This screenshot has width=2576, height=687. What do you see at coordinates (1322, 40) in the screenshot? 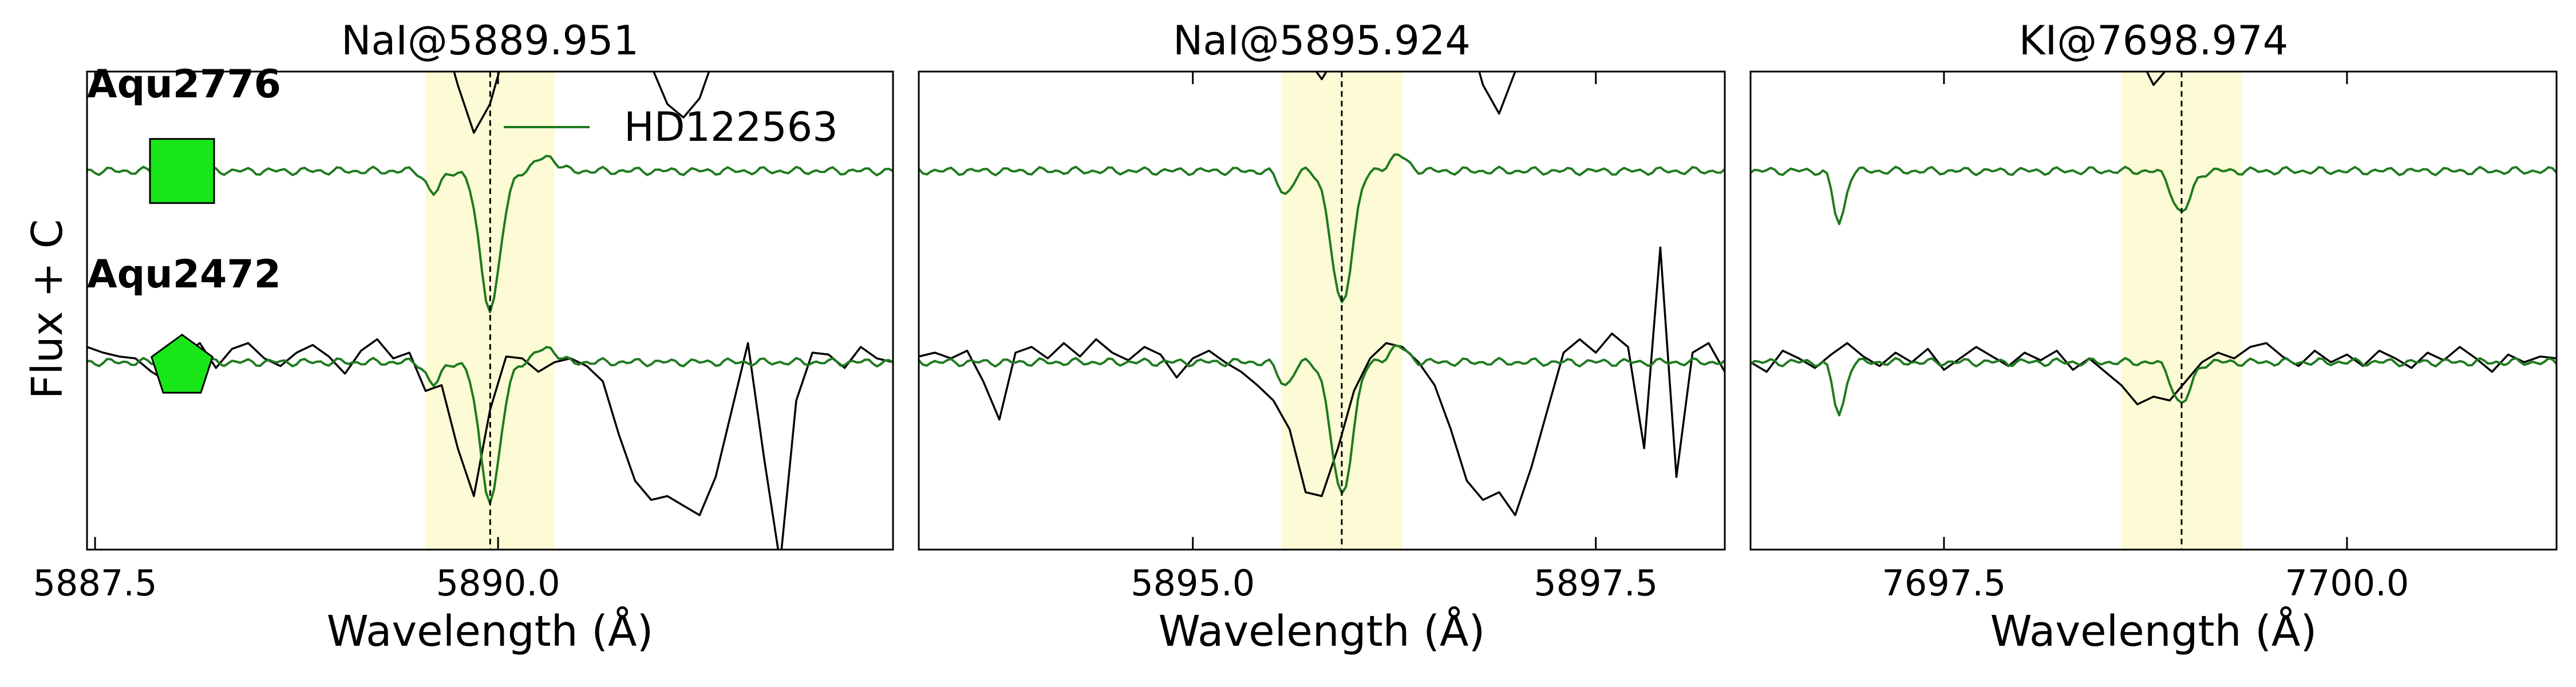
I see `panel-title: NaI@5895.924` at bounding box center [1322, 40].